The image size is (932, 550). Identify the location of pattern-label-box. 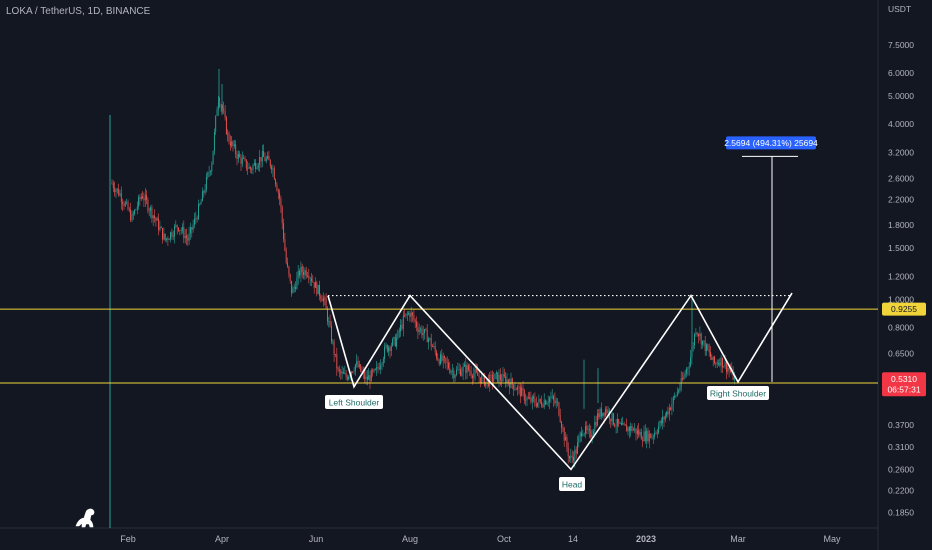
(354, 402).